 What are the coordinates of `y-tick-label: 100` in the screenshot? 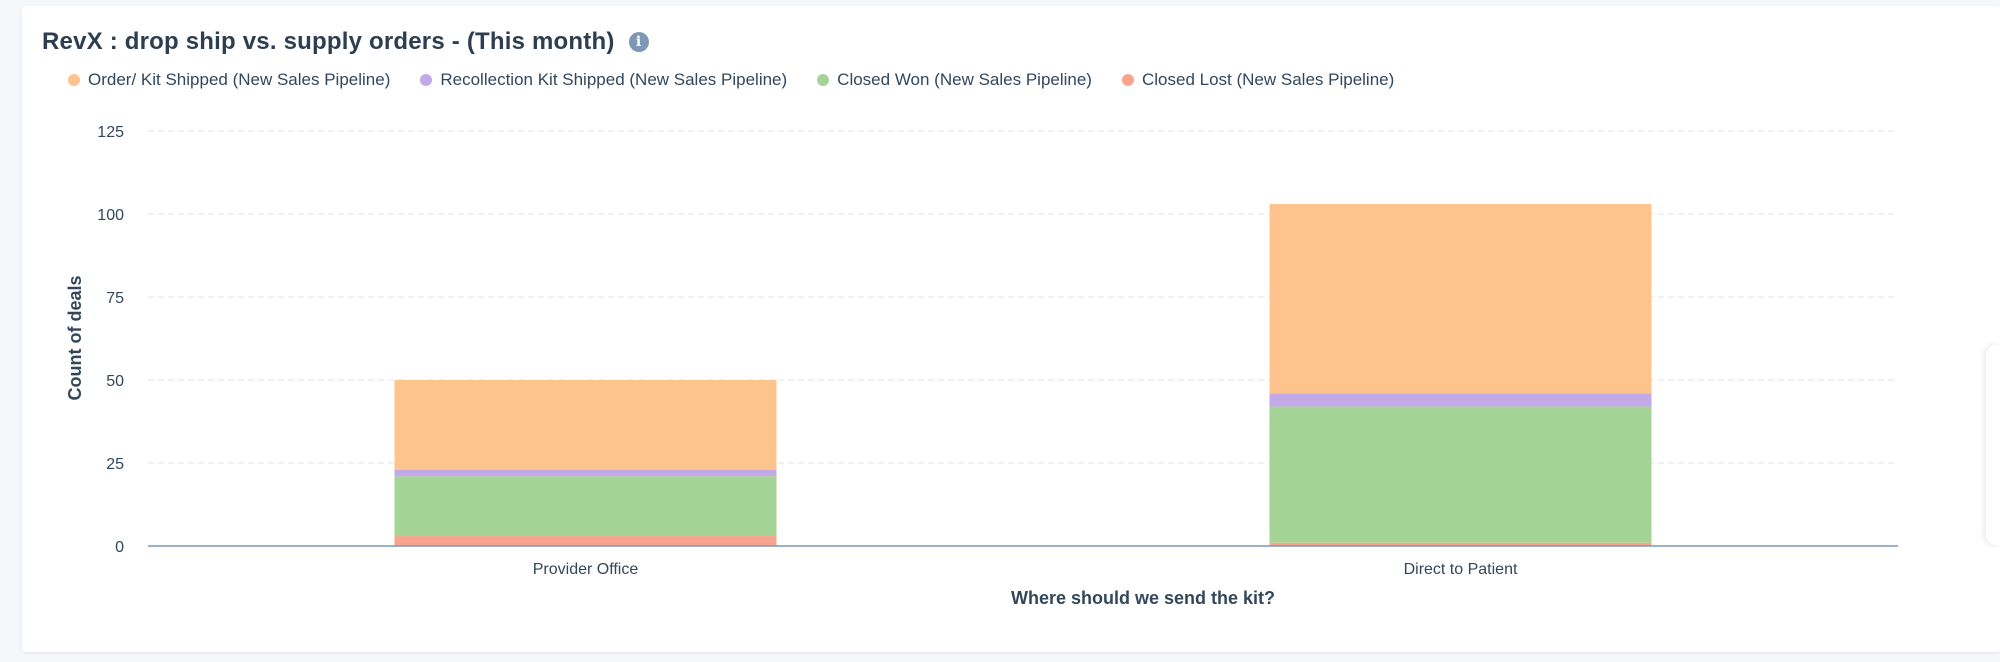 It's located at (110, 215).